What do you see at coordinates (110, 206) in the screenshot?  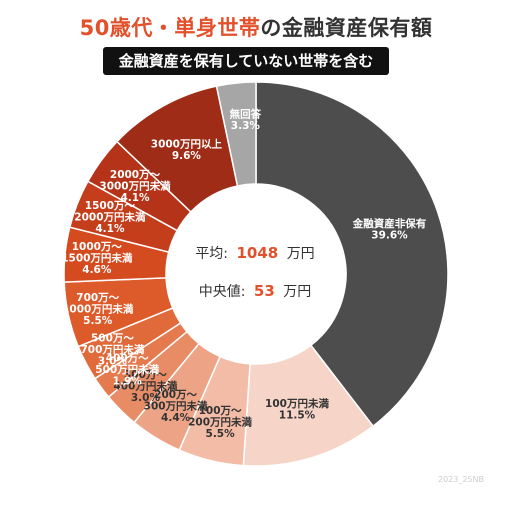 I see `slice-category: 1500万〜` at bounding box center [110, 206].